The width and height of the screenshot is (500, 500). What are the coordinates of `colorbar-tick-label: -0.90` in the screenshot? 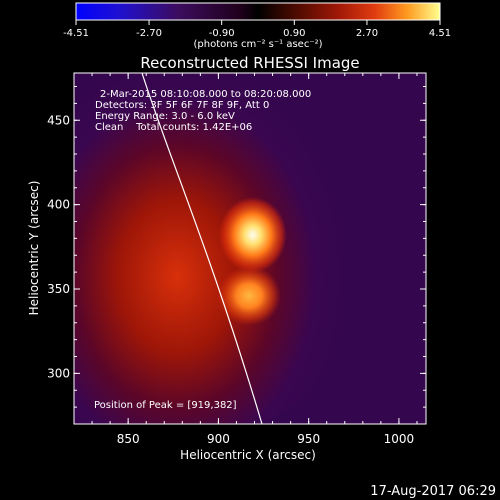 It's located at (222, 33).